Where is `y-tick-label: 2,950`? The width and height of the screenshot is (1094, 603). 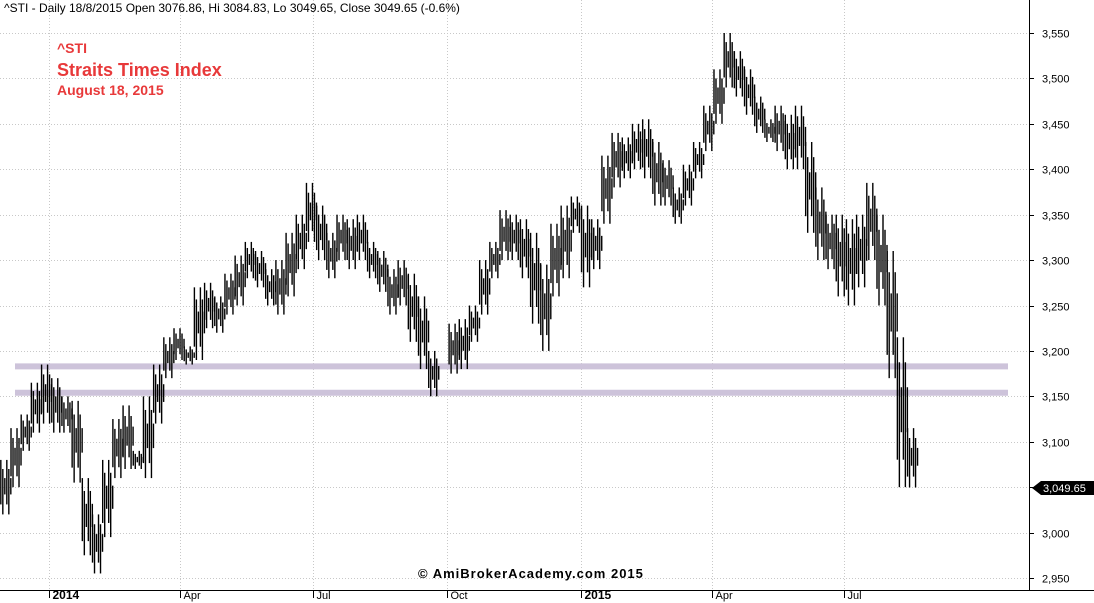
y-tick-label: 2,950 is located at coordinates (1056, 580).